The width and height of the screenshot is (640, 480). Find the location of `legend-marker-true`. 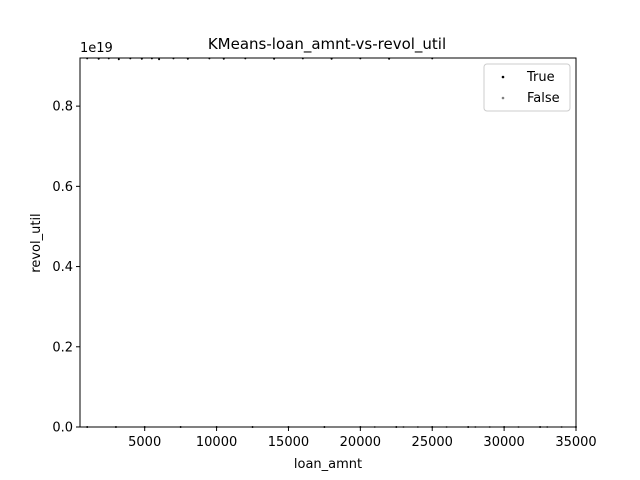

legend-marker-true is located at coordinates (503, 77).